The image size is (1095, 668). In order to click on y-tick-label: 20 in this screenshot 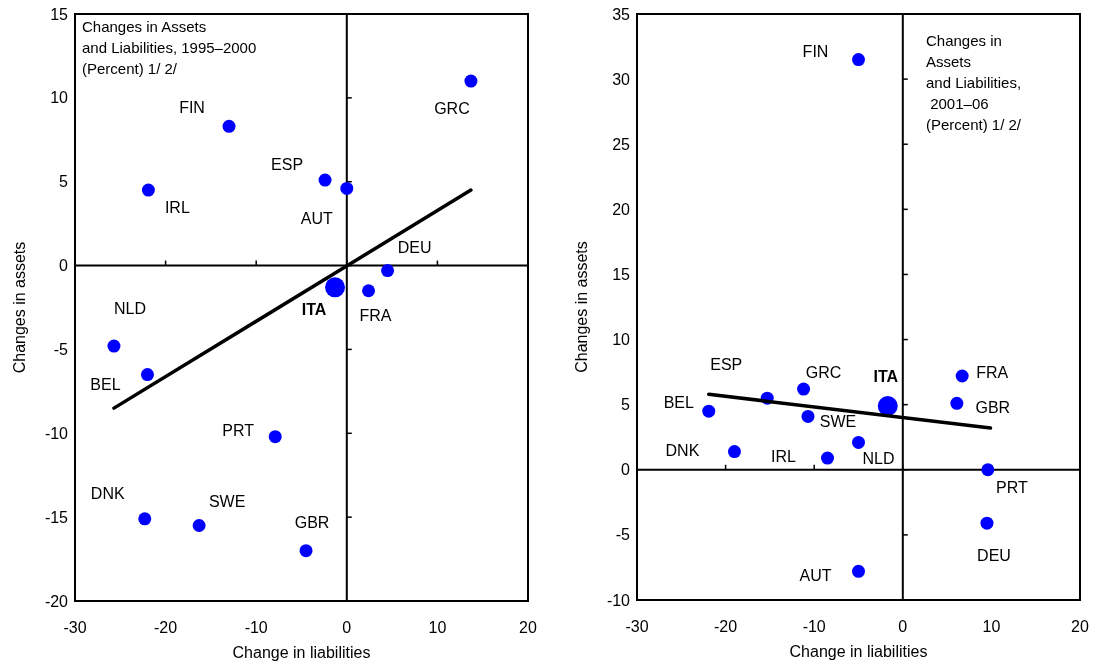, I will do `click(621, 209)`.